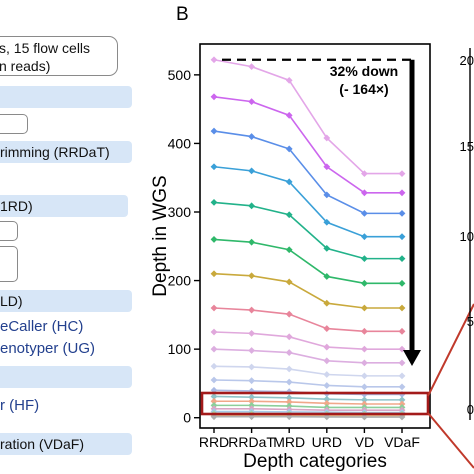  What do you see at coordinates (160, 235) in the screenshot?
I see `y-axis-label: Depth in WGS` at bounding box center [160, 235].